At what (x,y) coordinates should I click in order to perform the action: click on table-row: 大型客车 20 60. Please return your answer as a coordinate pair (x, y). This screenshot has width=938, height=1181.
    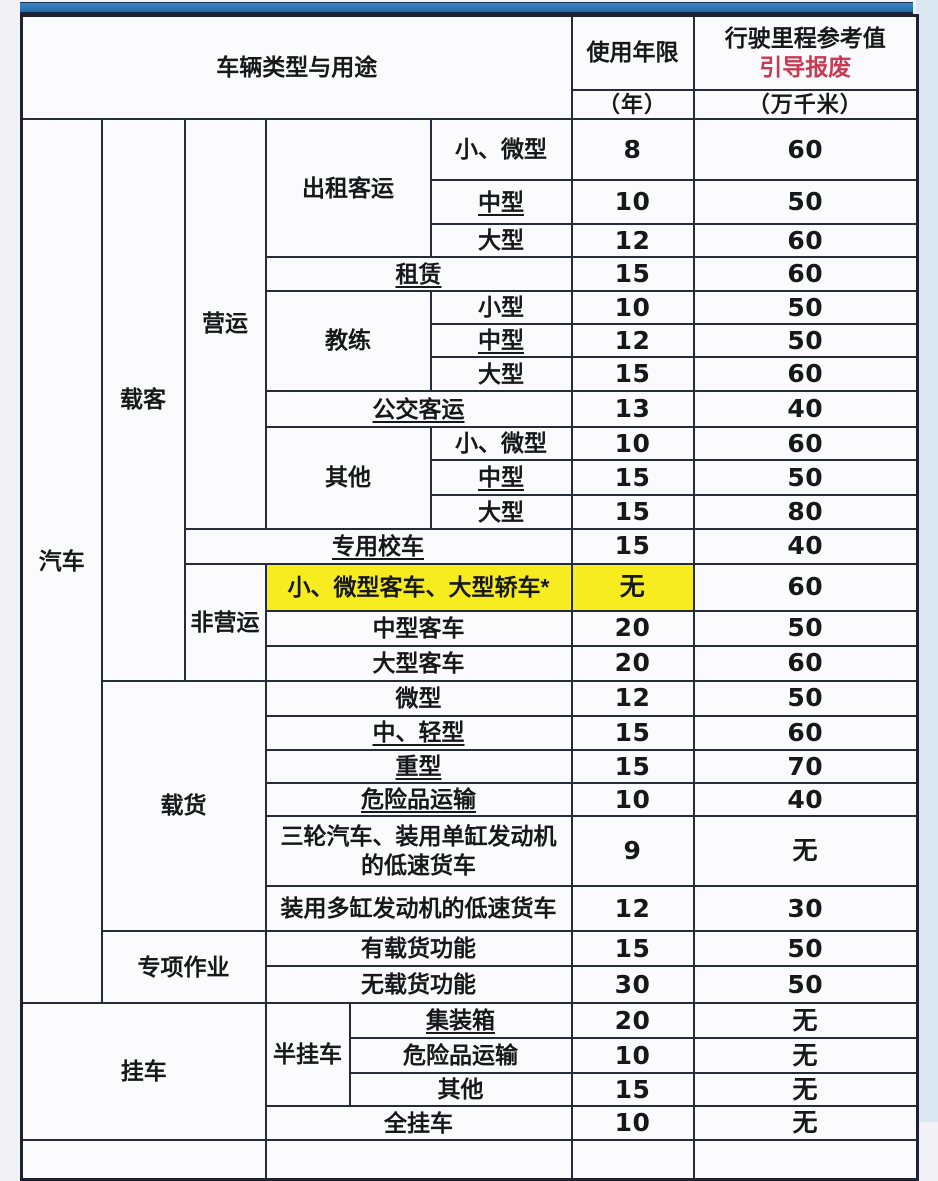
    Looking at the image, I should click on (470, 663).